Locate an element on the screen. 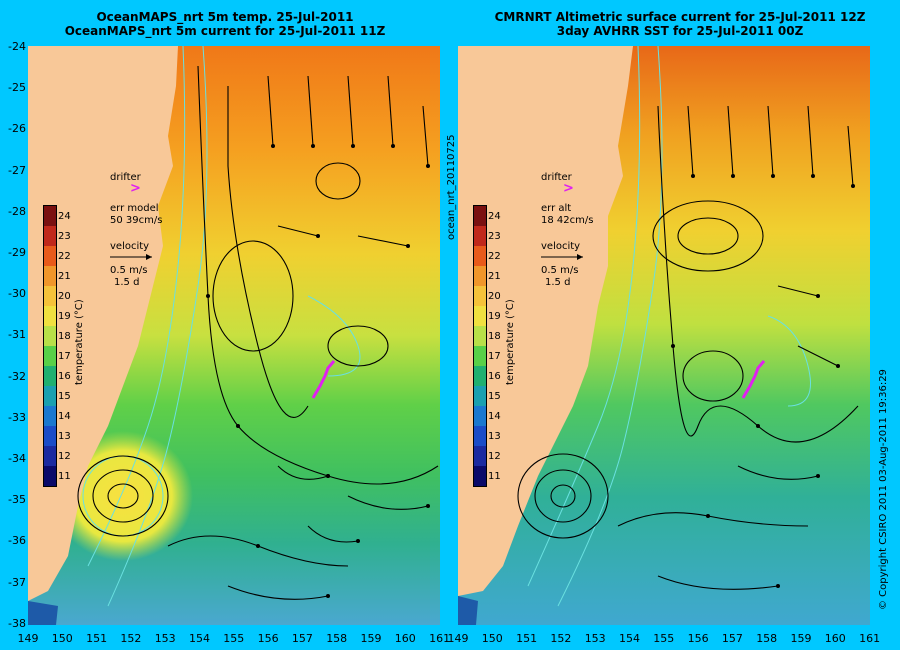  left-velocity-label: velocity is located at coordinates (130, 246).